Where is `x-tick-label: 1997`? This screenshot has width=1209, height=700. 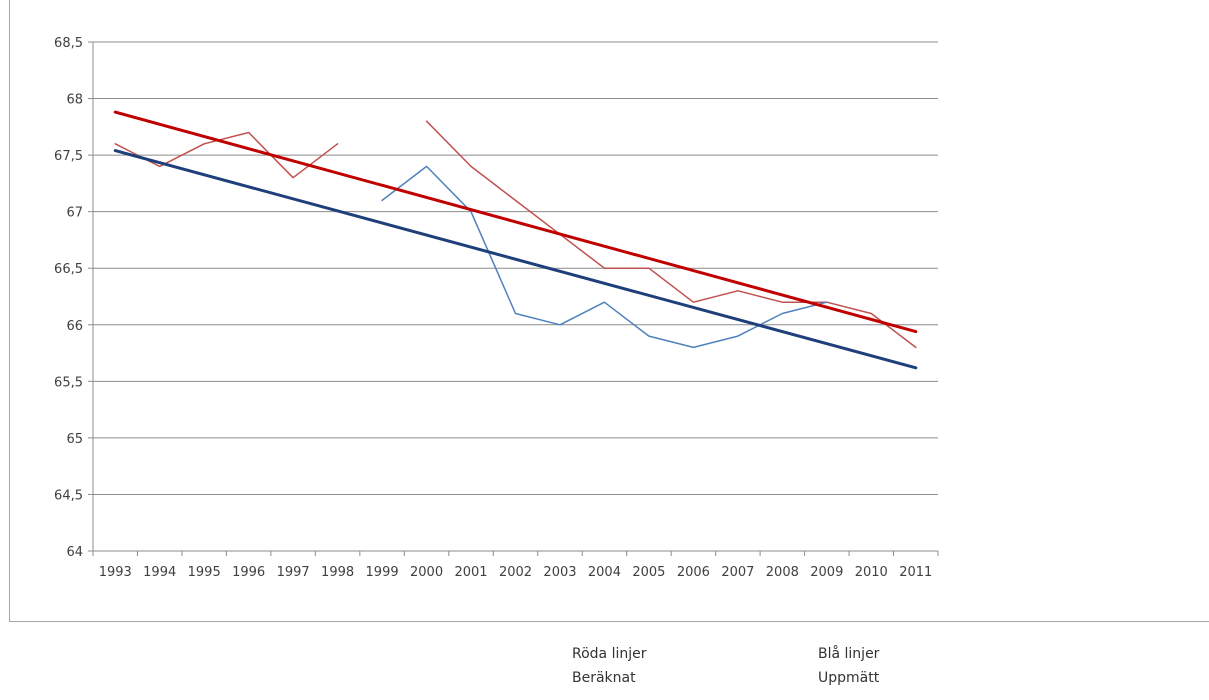 x-tick-label: 1997 is located at coordinates (293, 572).